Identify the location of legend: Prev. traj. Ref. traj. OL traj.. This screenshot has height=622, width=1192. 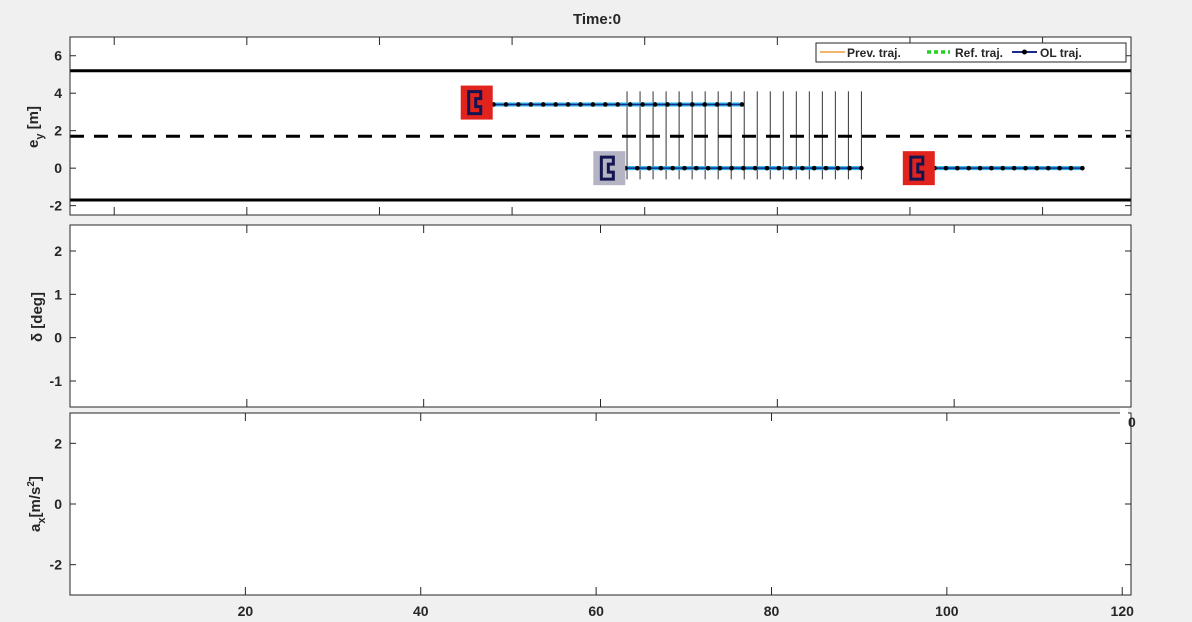
(971, 52).